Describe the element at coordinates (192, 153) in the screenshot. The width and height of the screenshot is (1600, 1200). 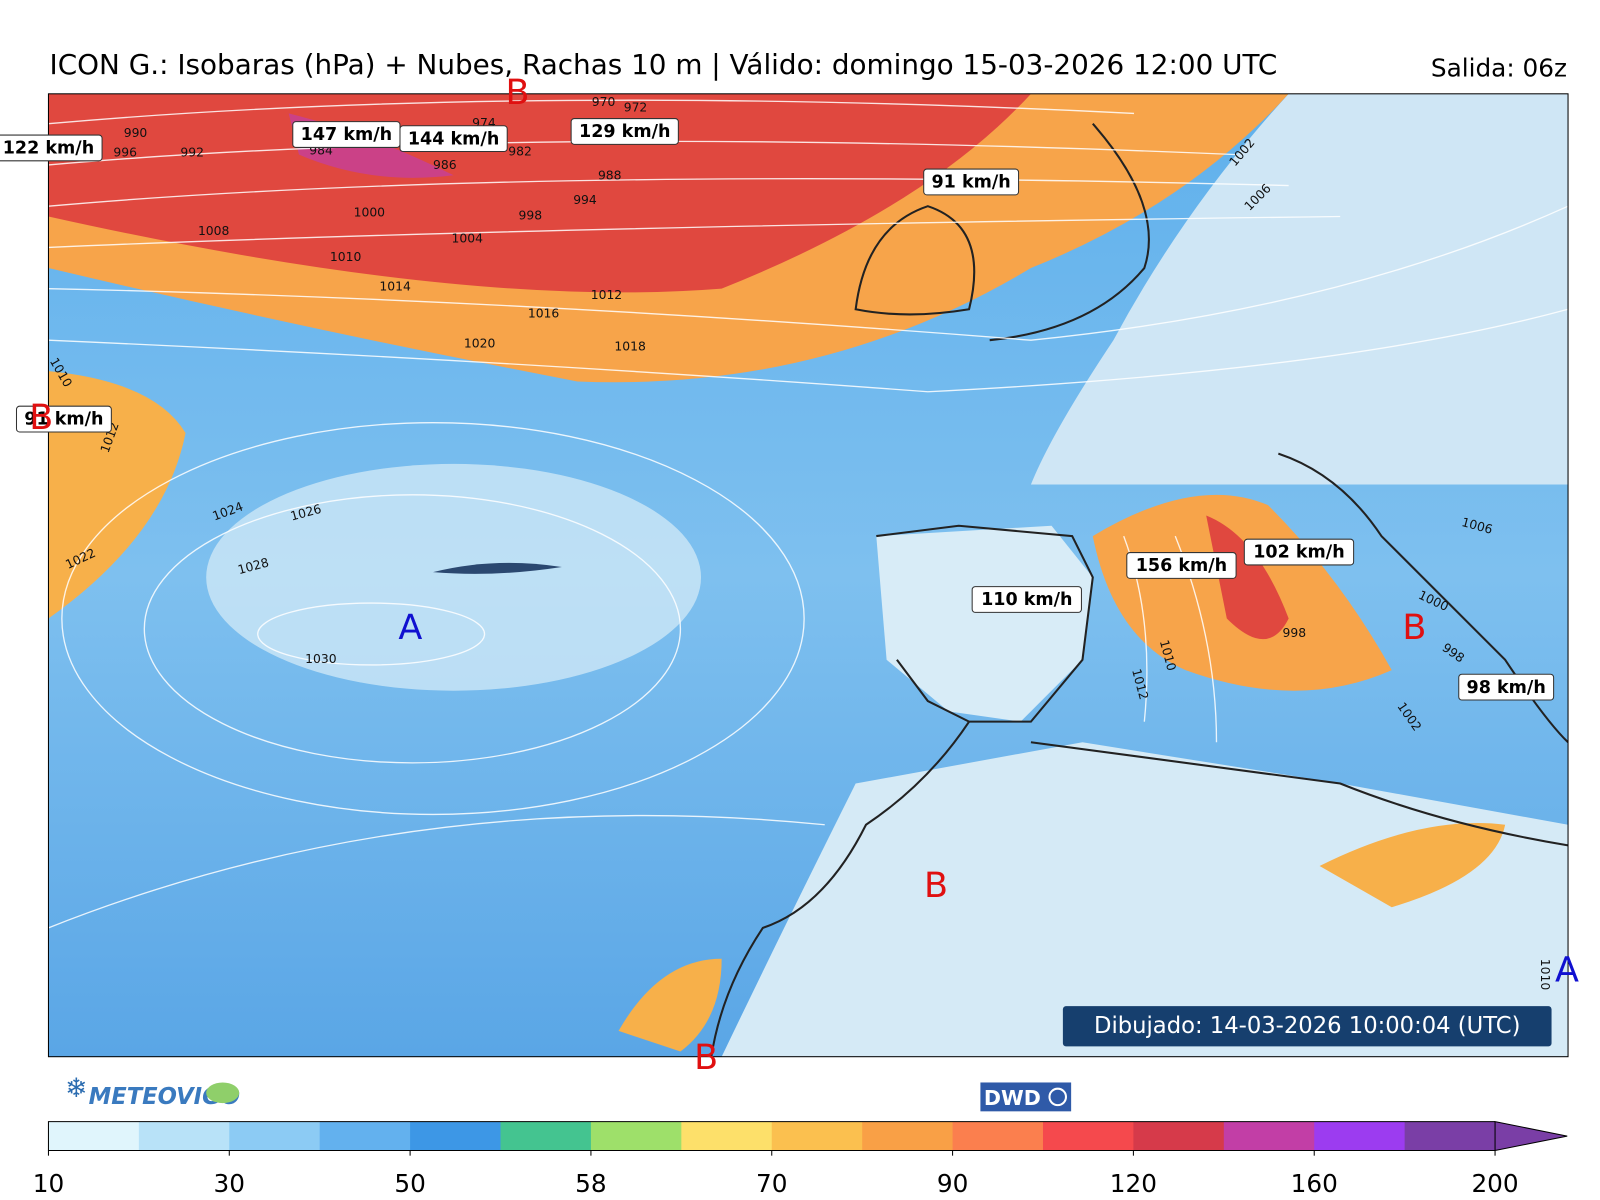
I see `isobar-label: 992` at that location.